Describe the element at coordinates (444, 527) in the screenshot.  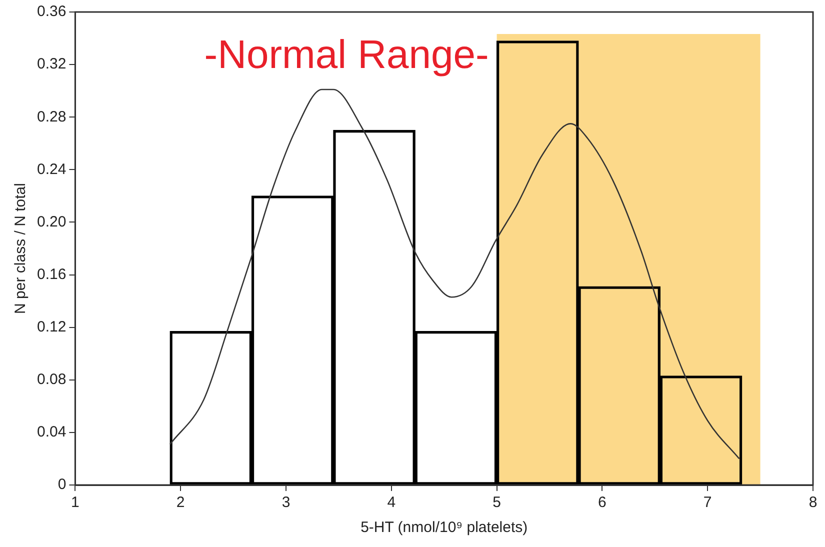
I see `x-axis-title: 5-HT (nmol/10⁹ platelets)` at that location.